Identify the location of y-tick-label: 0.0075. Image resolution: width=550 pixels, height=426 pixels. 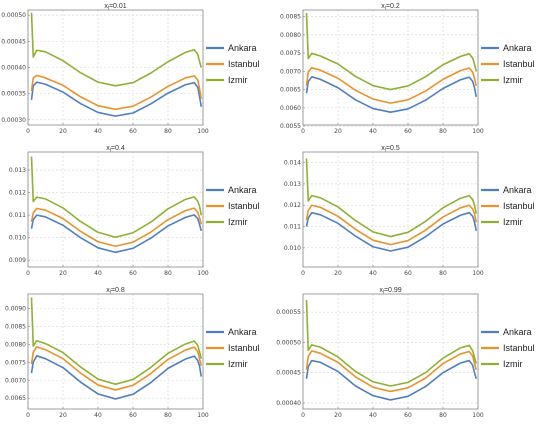
(290, 53).